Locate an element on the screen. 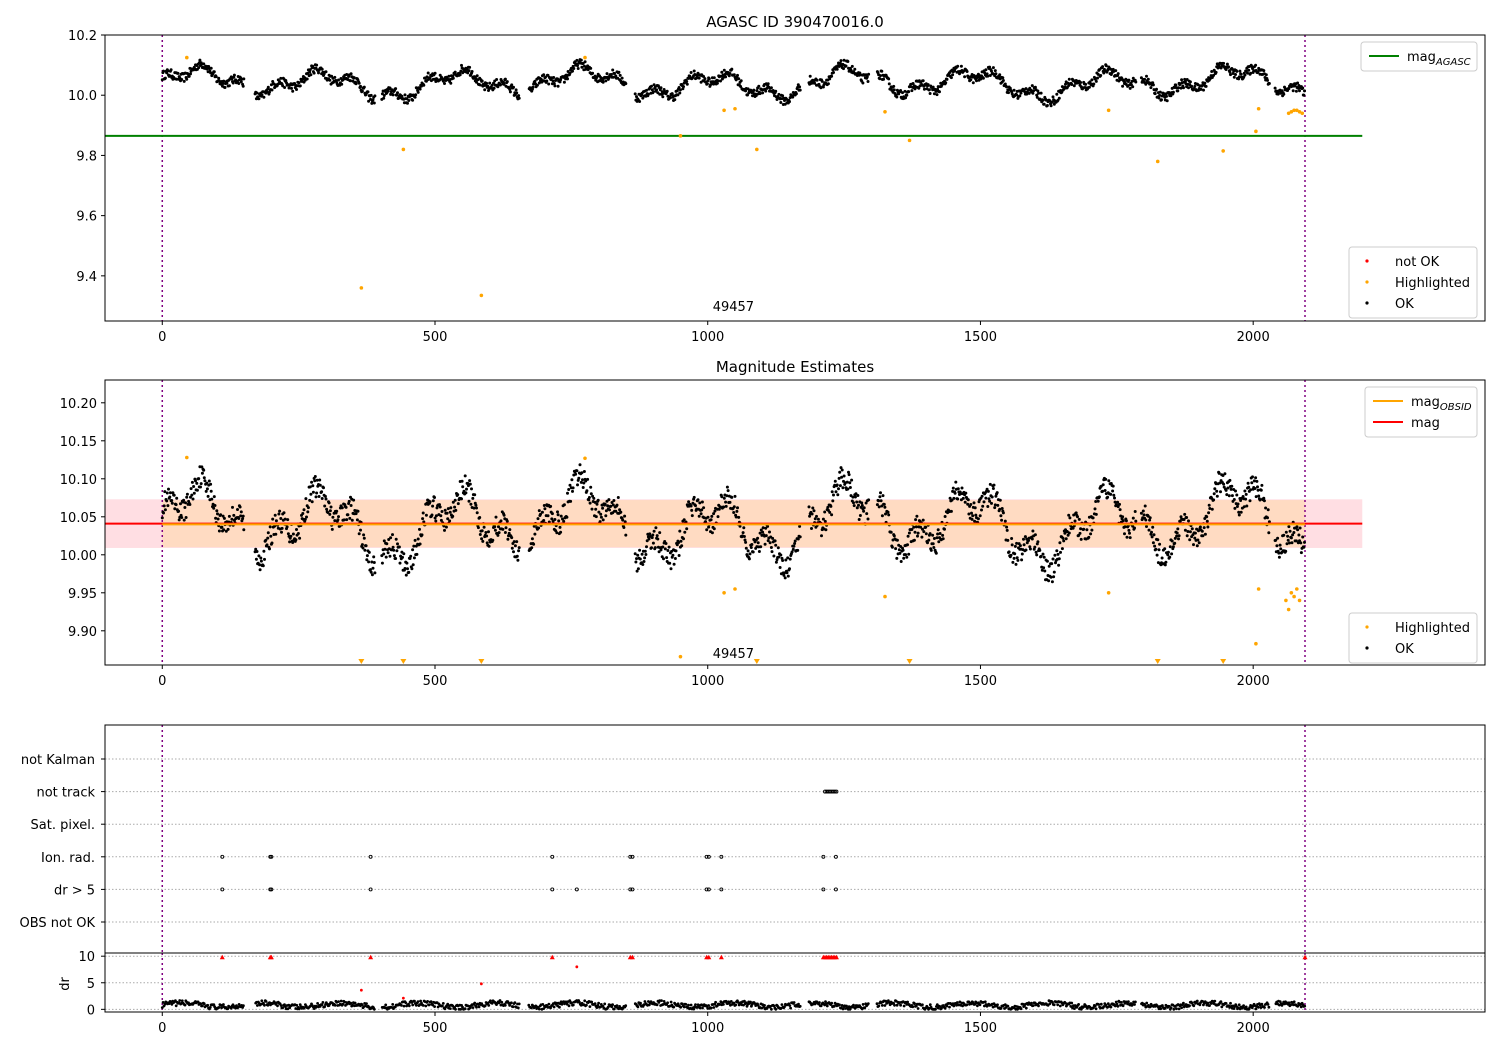 The image size is (1500, 1050). legend_bottom-label: OK is located at coordinates (1404, 304).